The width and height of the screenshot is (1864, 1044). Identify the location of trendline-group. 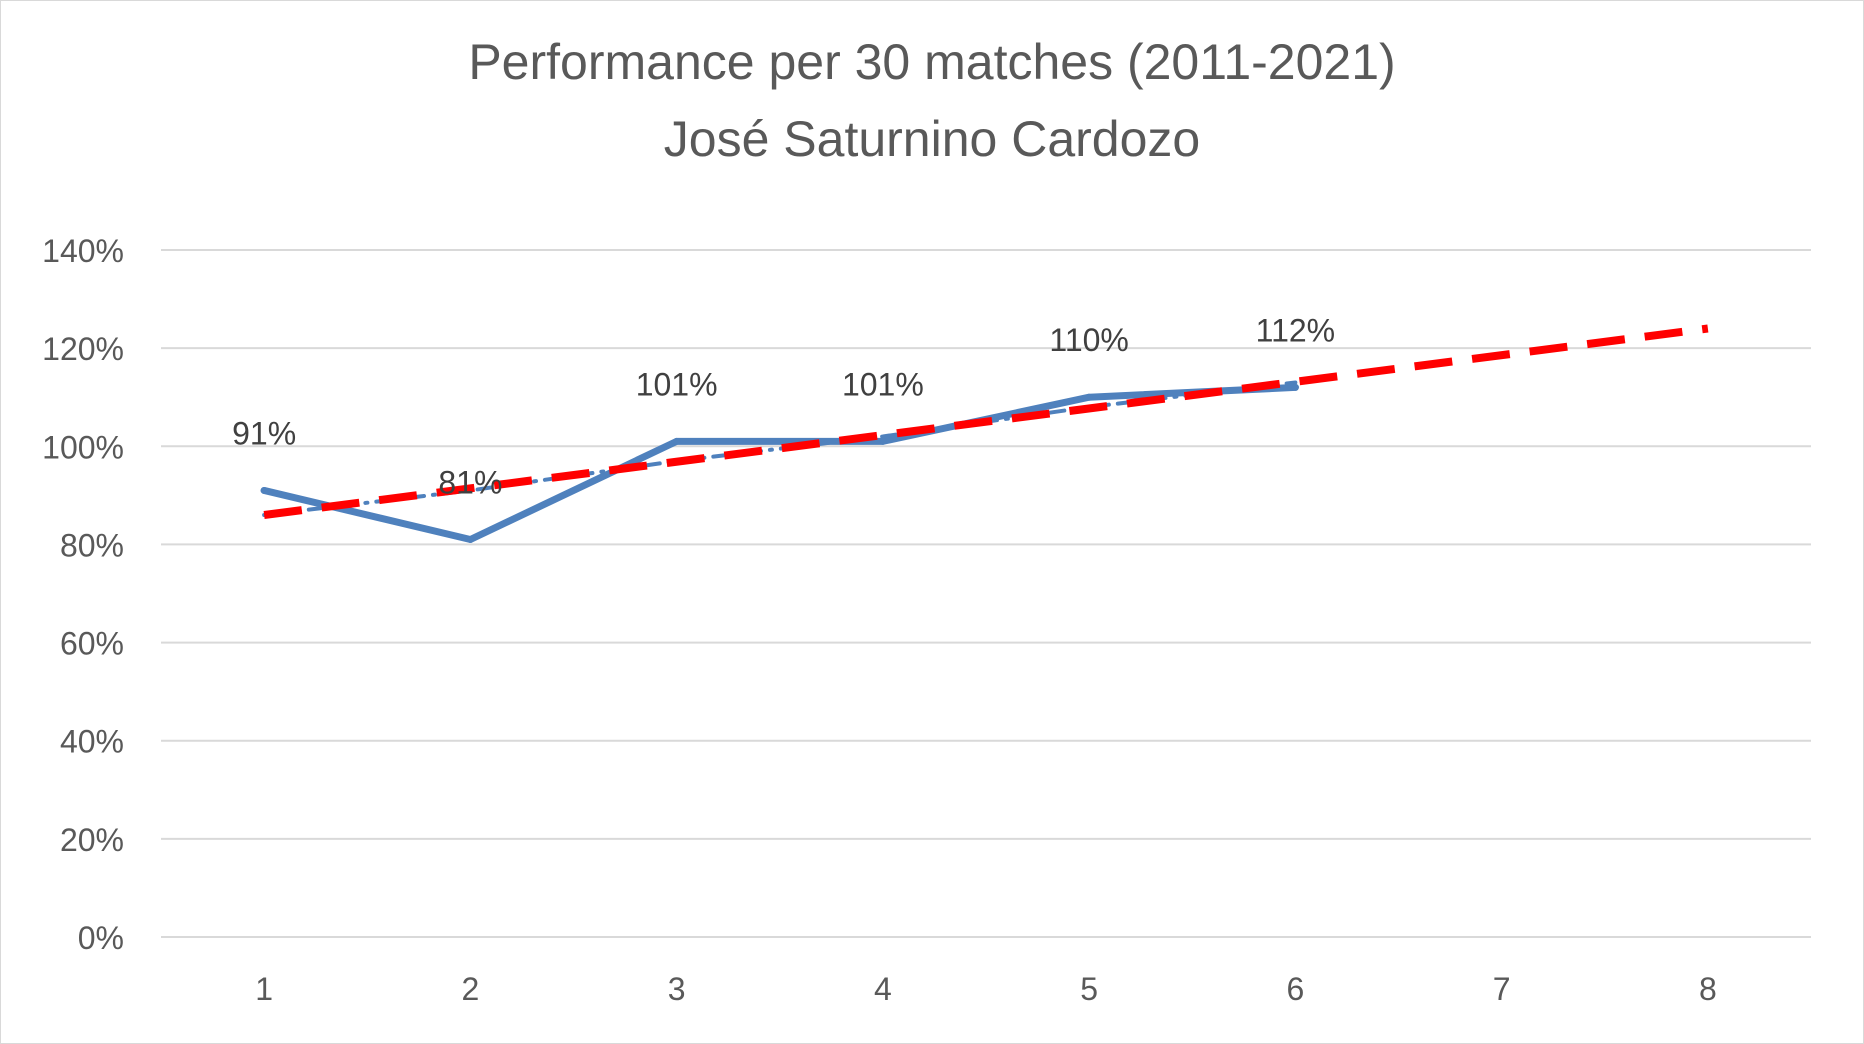
(985, 421).